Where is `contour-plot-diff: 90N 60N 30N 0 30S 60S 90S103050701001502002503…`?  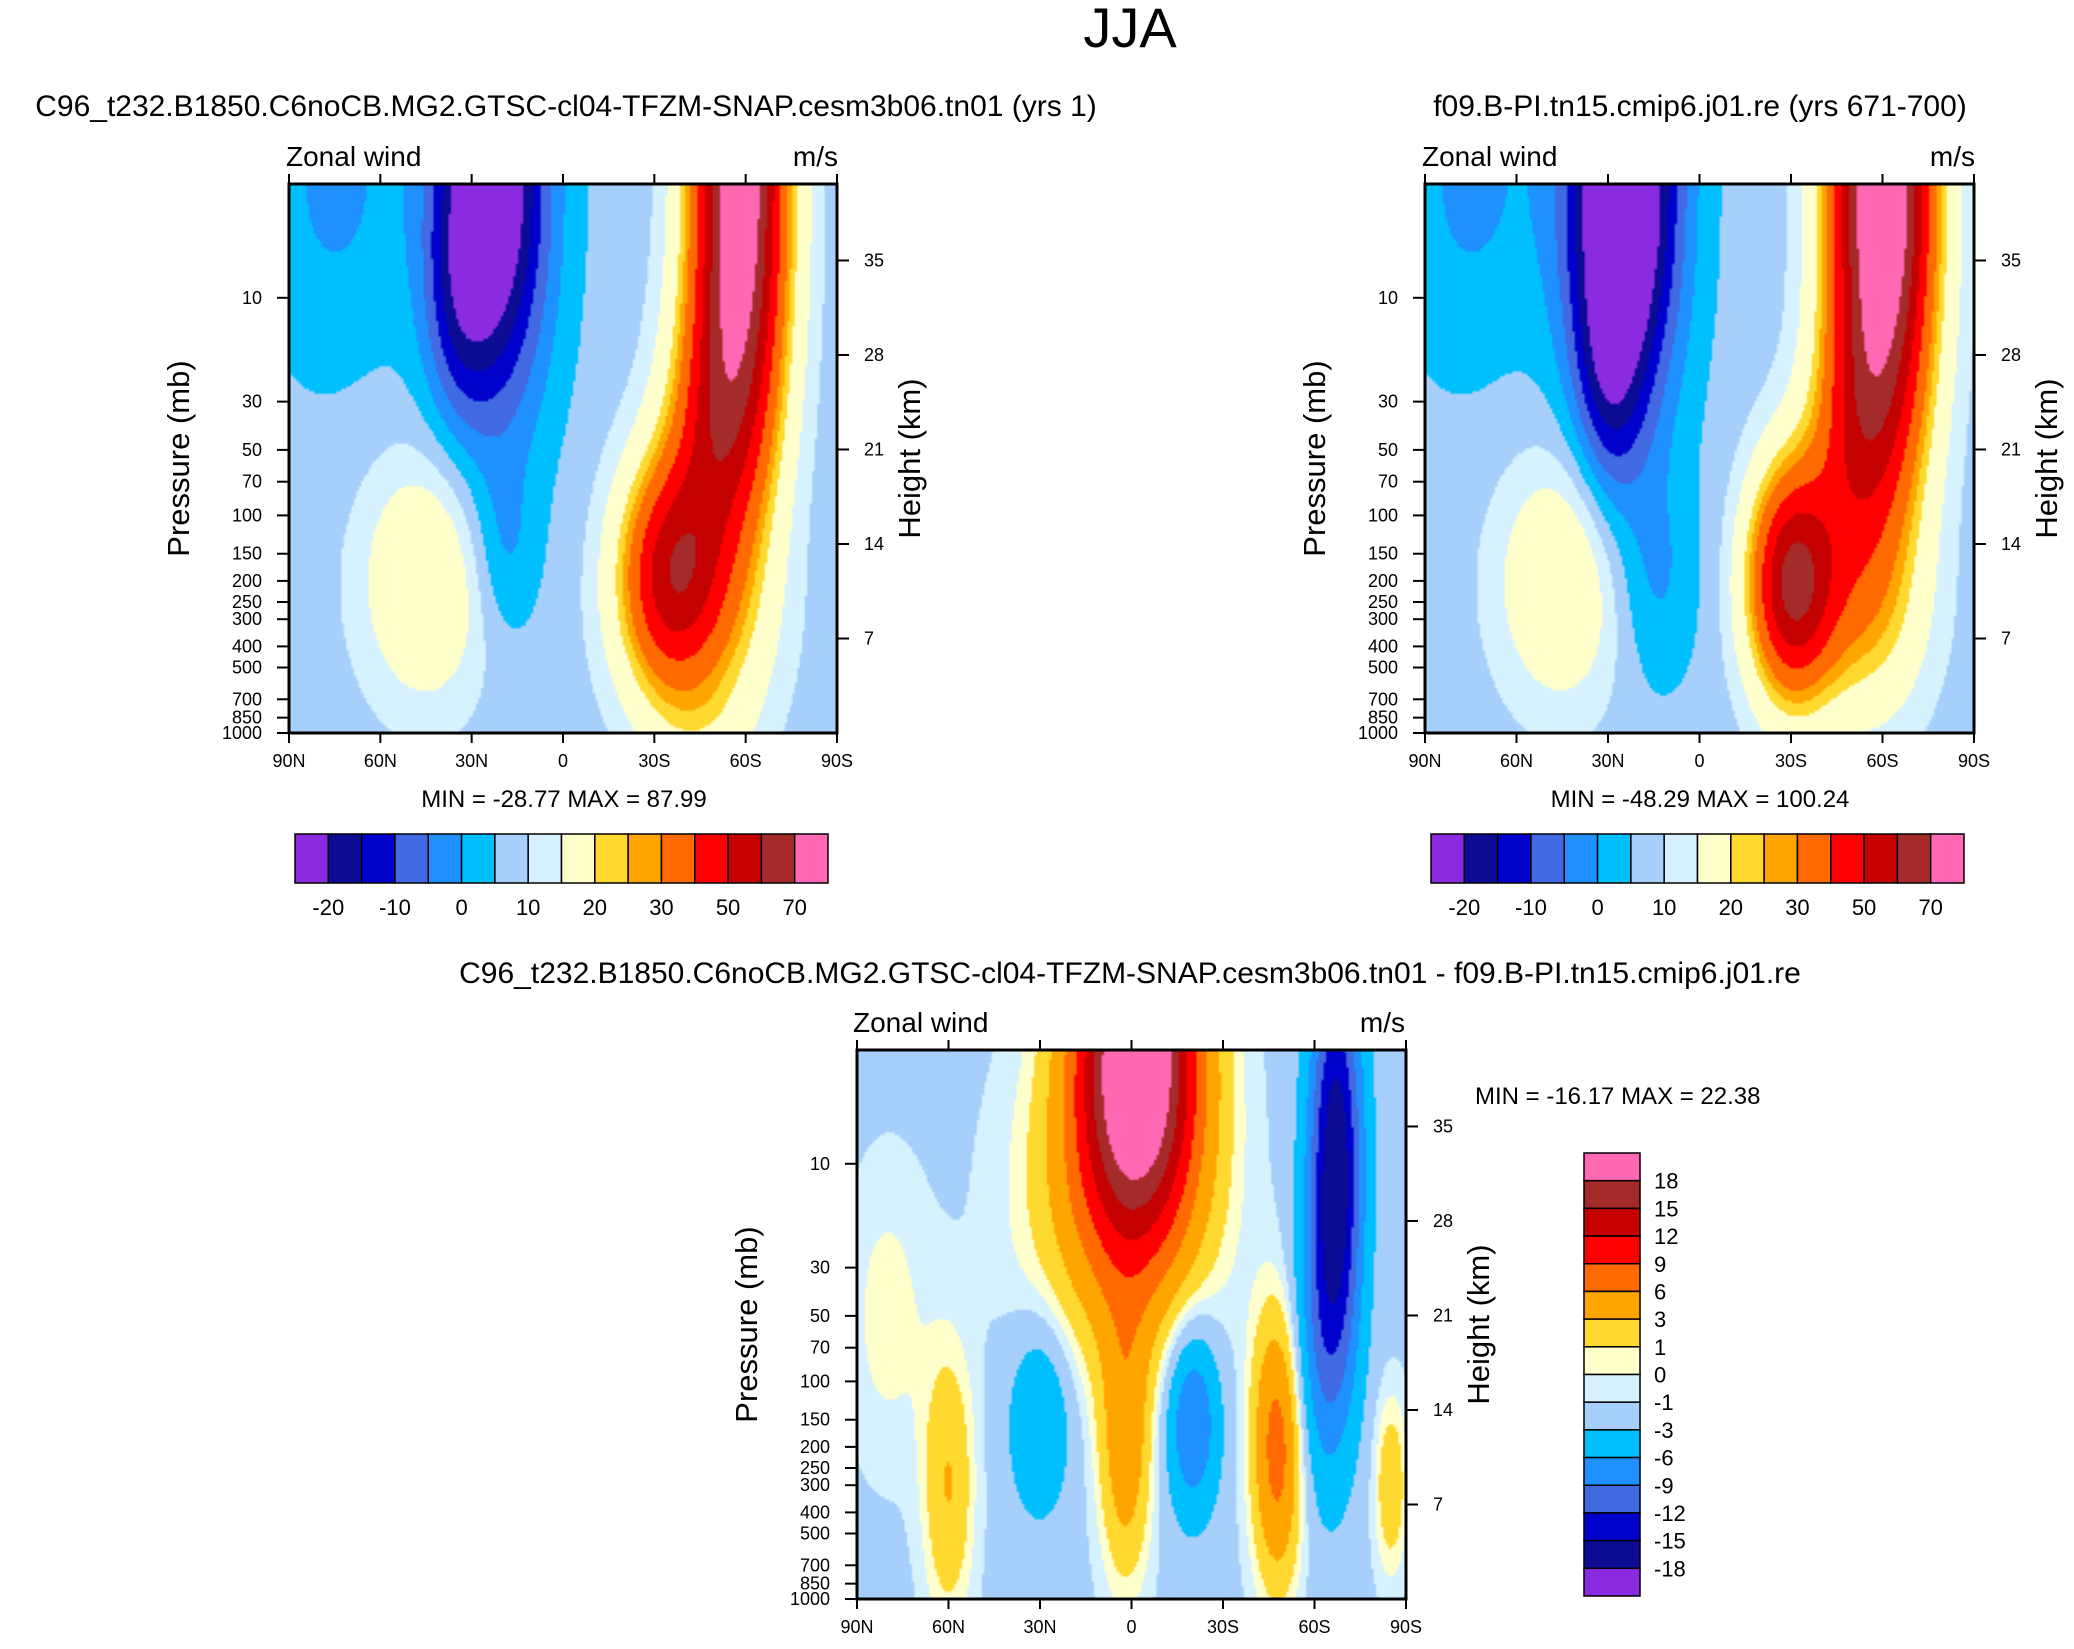 contour-plot-diff: 90N 60N 30N 0 30S 60S 90S103050701001502002503… is located at coordinates (1112, 1338).